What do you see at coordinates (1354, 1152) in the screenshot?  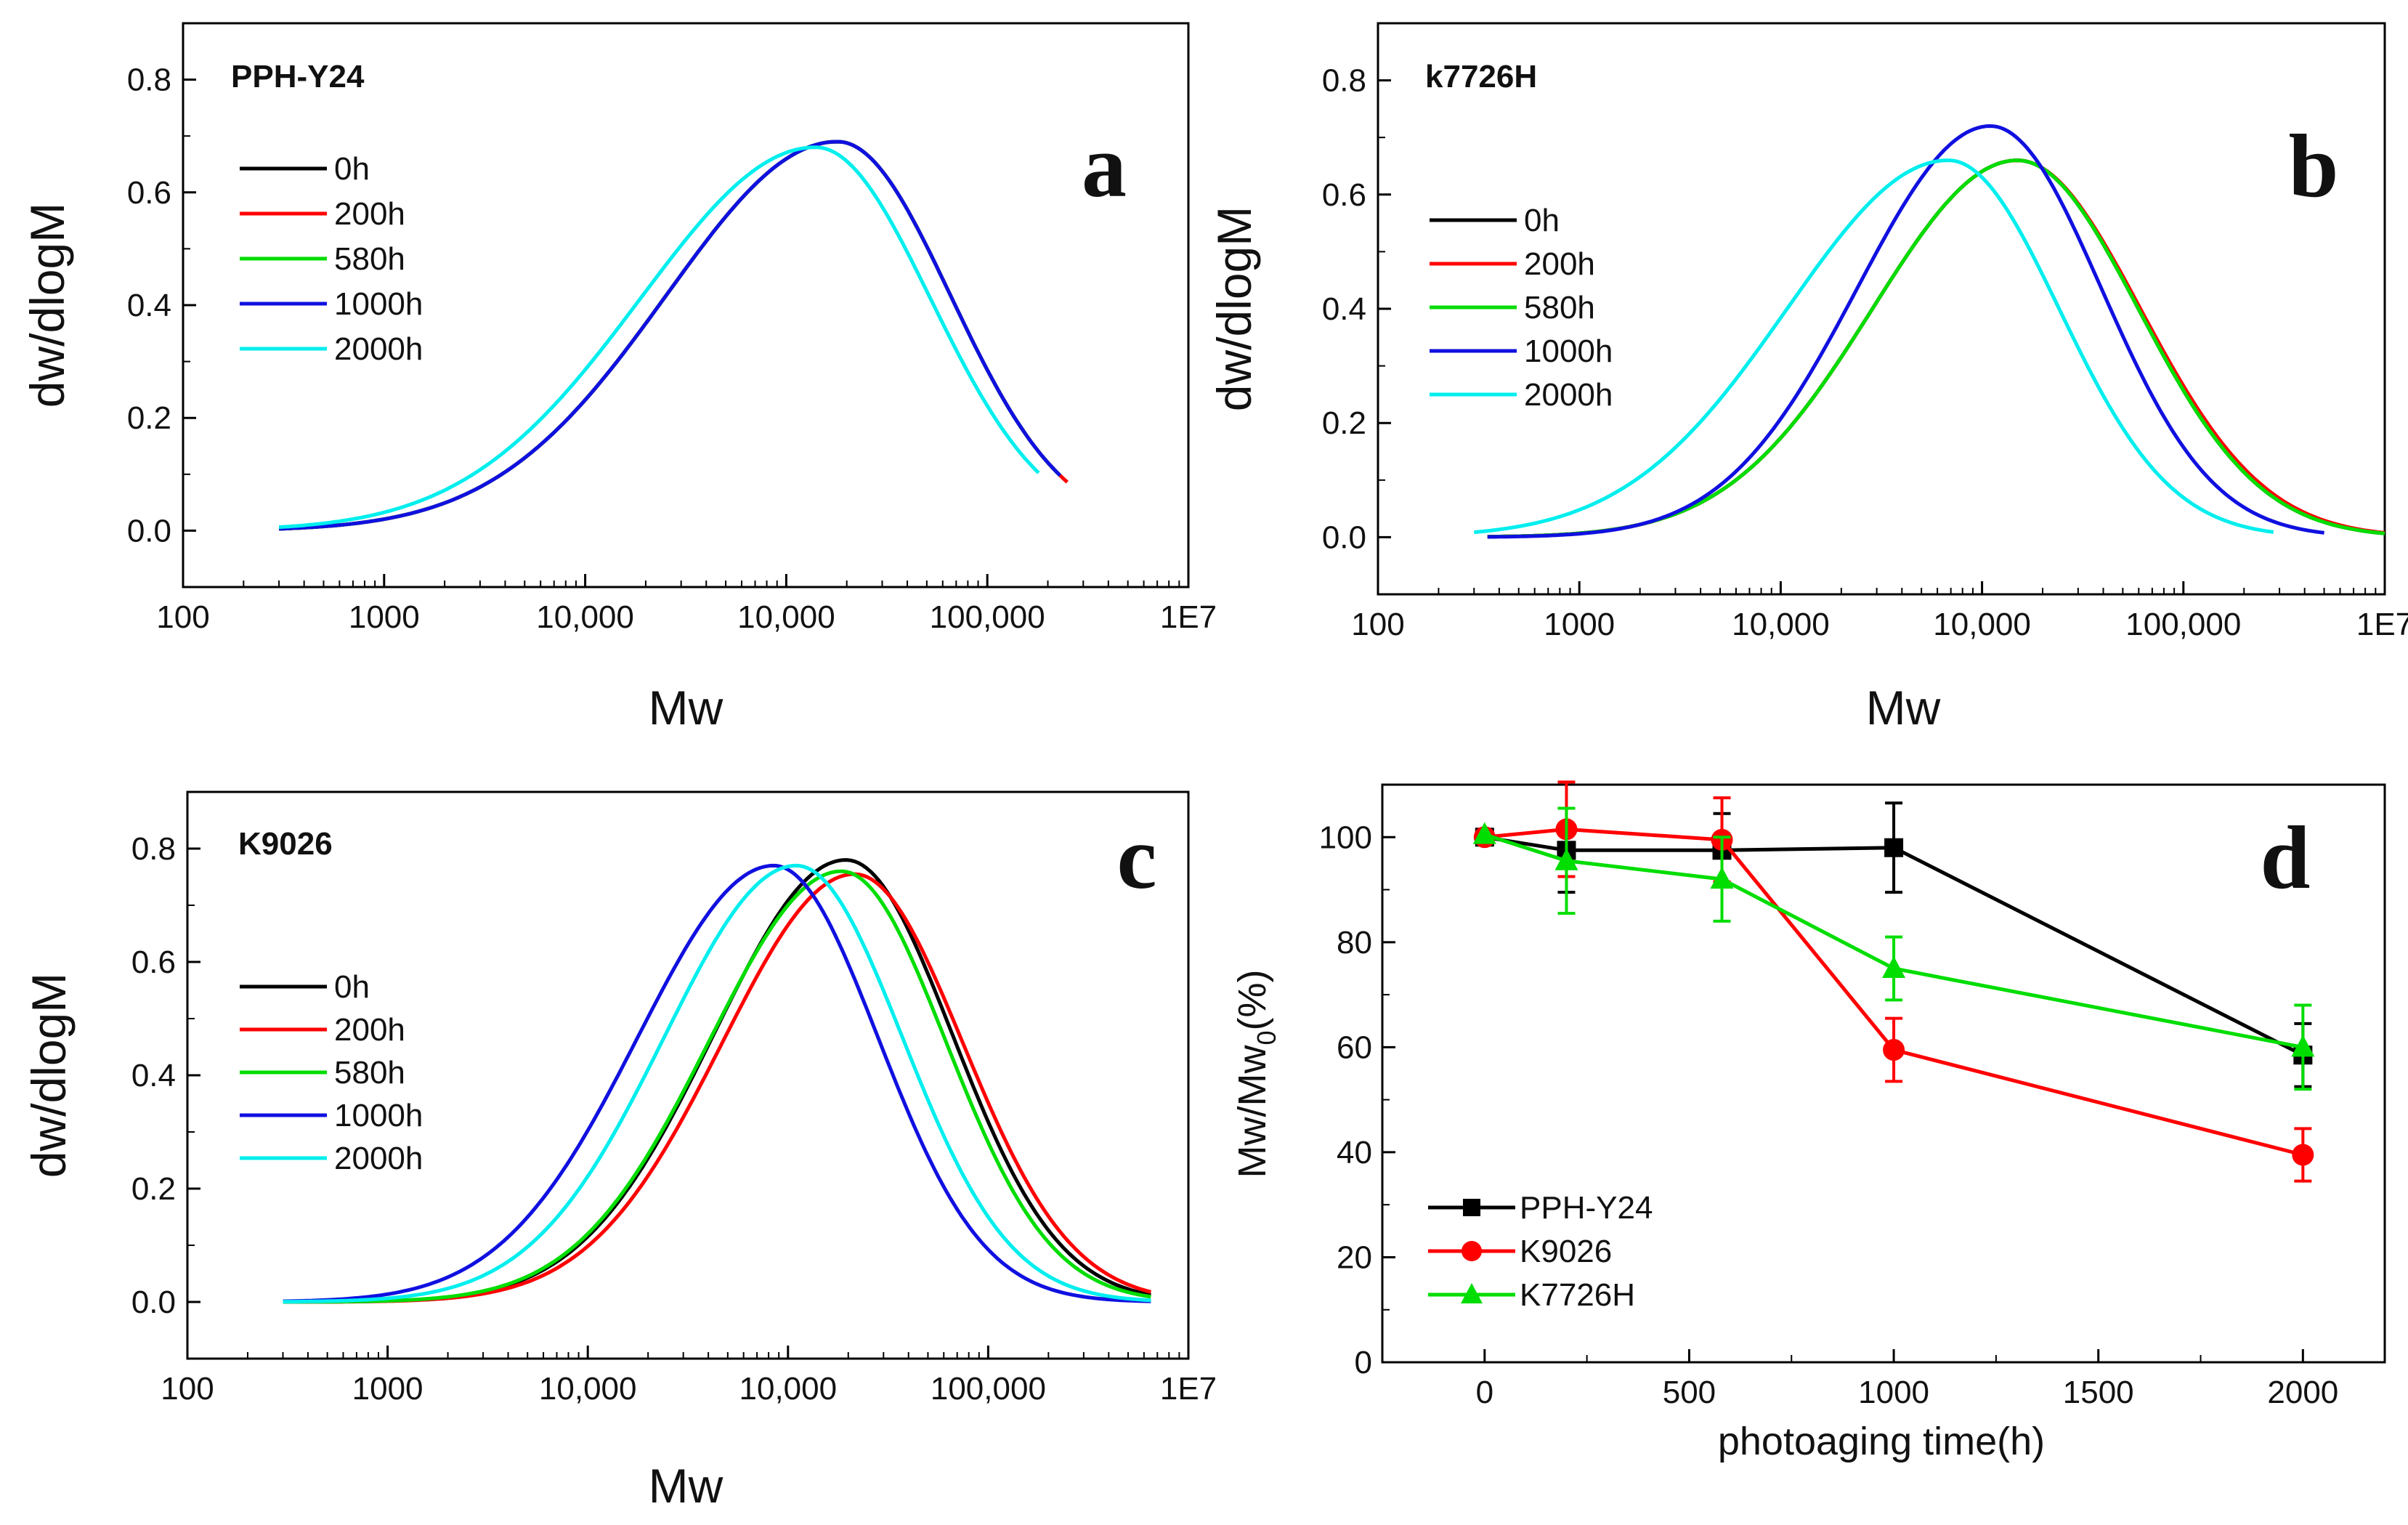 I see `y-tick-label: 40` at bounding box center [1354, 1152].